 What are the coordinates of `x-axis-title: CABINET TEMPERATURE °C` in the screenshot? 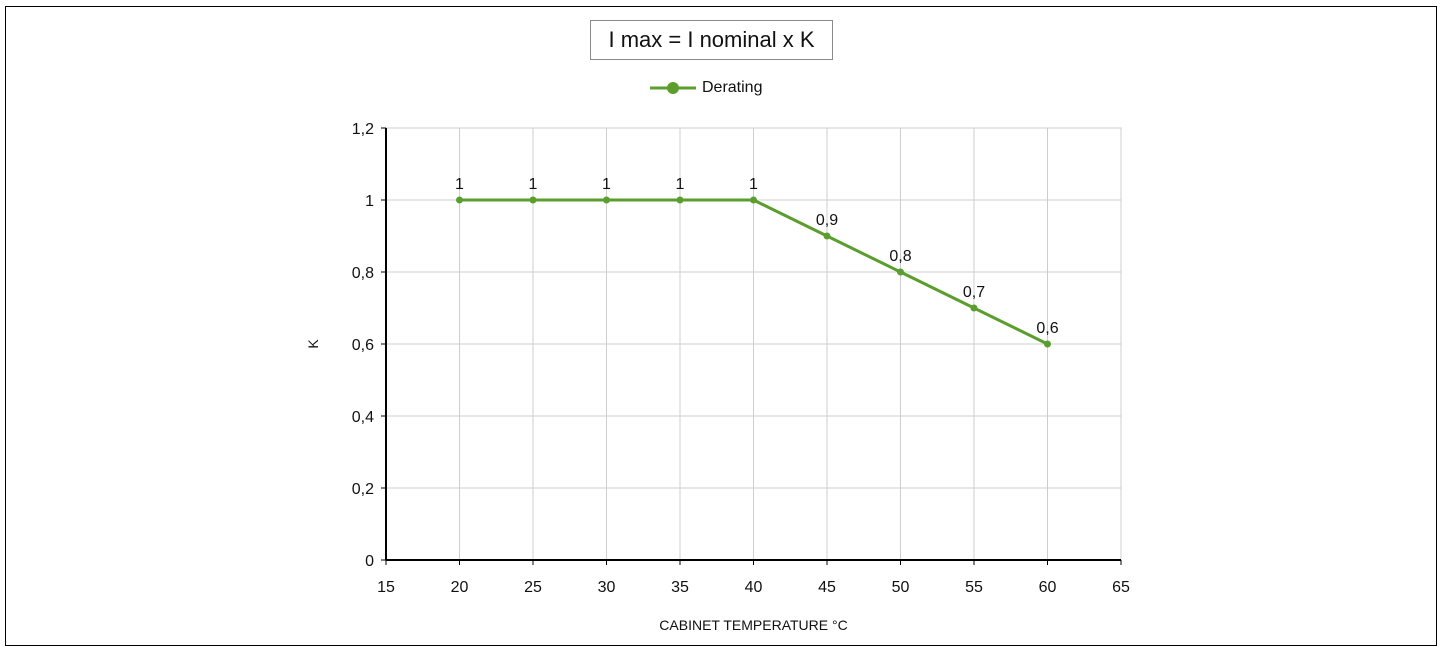 It's located at (753, 625).